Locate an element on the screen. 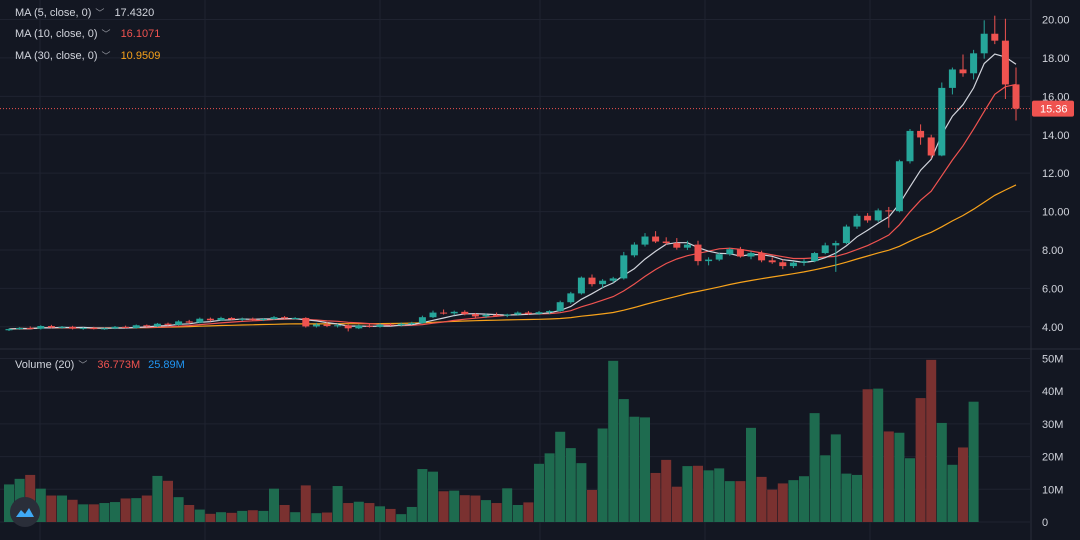  price-tick-label: 16.00 is located at coordinates (1056, 97).